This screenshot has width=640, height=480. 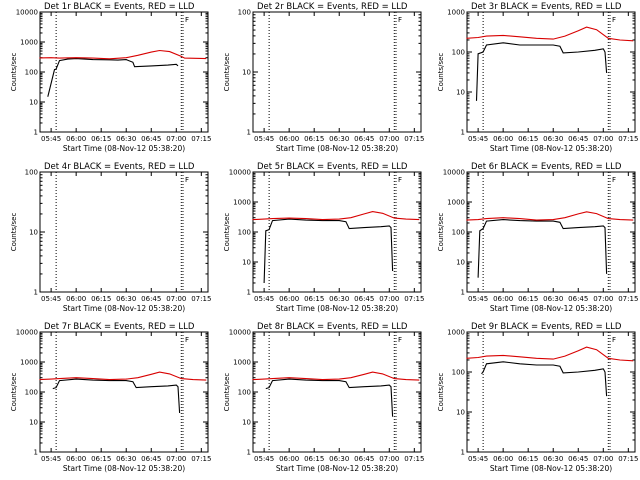 What do you see at coordinates (332, 167) in the screenshot?
I see `panel-title: Det 5r BLACK = Events, RED = LLD` at bounding box center [332, 167].